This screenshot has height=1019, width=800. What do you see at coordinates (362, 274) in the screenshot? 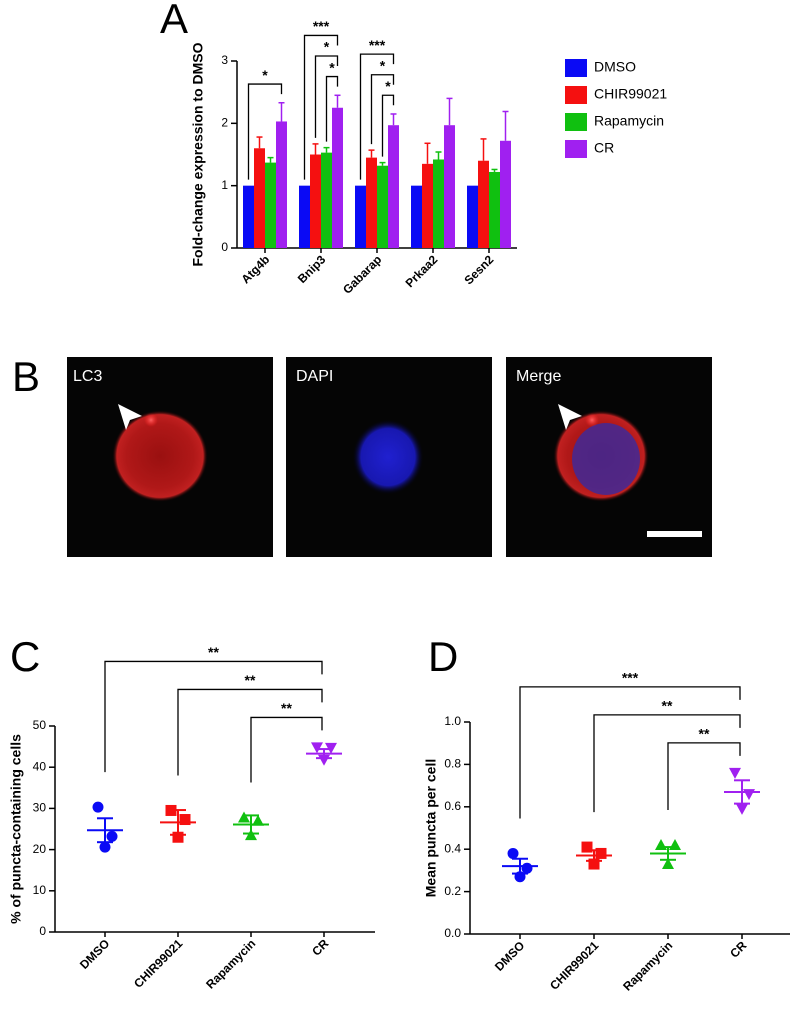
I see `x-tick-label: Gabarap` at bounding box center [362, 274].